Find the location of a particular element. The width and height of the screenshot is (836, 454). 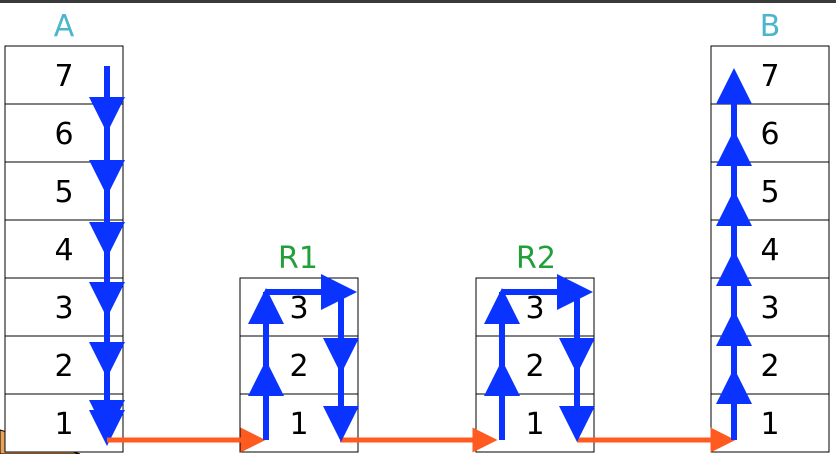

slide-top-border is located at coordinates (418, 1).